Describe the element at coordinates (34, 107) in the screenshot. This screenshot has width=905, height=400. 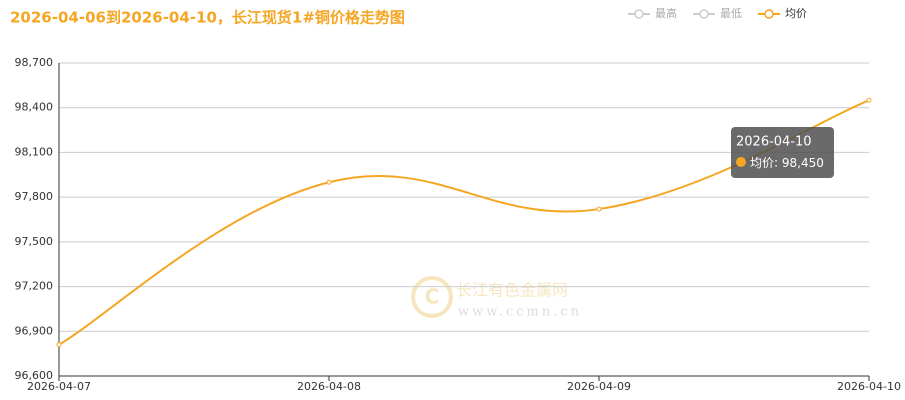
I see `y-tick-label: 98,400` at that location.